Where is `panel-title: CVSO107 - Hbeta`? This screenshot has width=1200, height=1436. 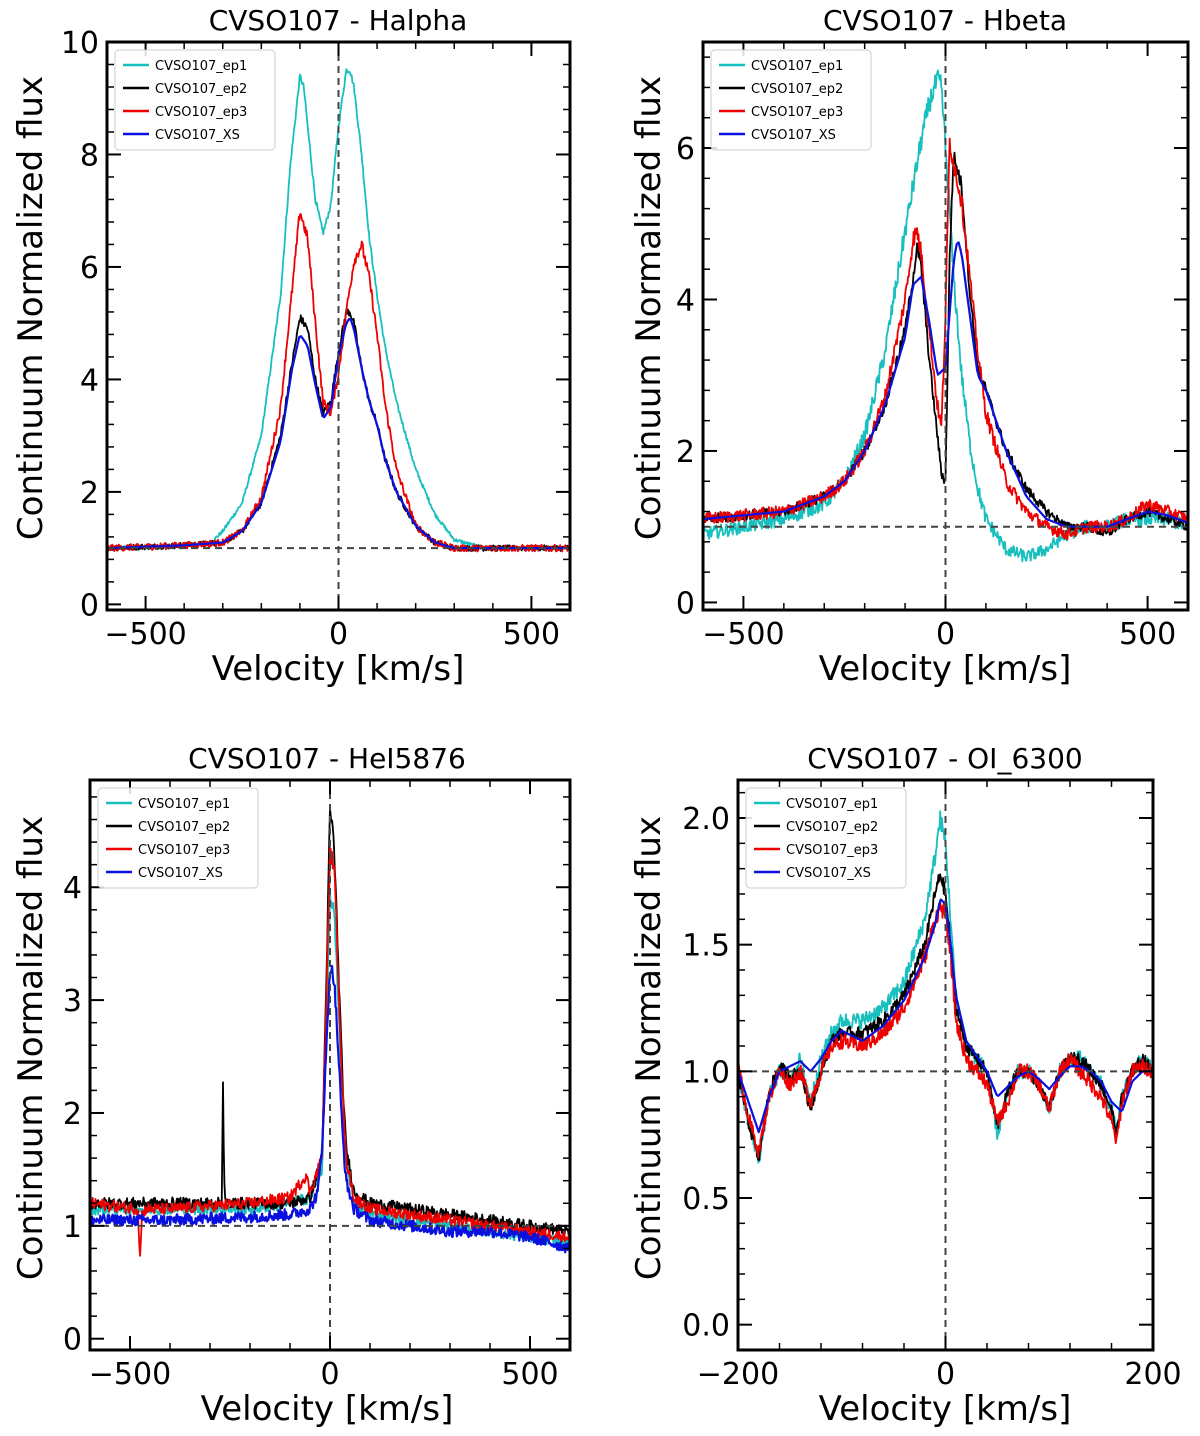 panel-title: CVSO107 - Hbeta is located at coordinates (945, 20).